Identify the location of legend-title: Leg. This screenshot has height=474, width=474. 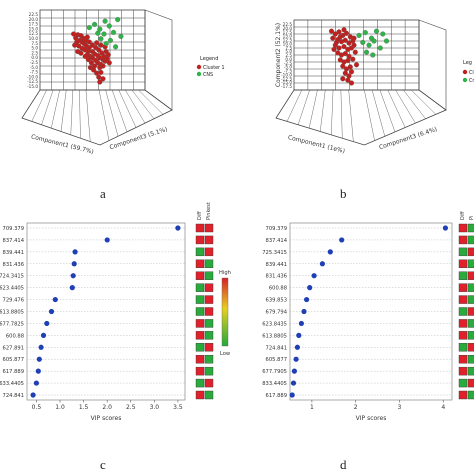
(467, 63).